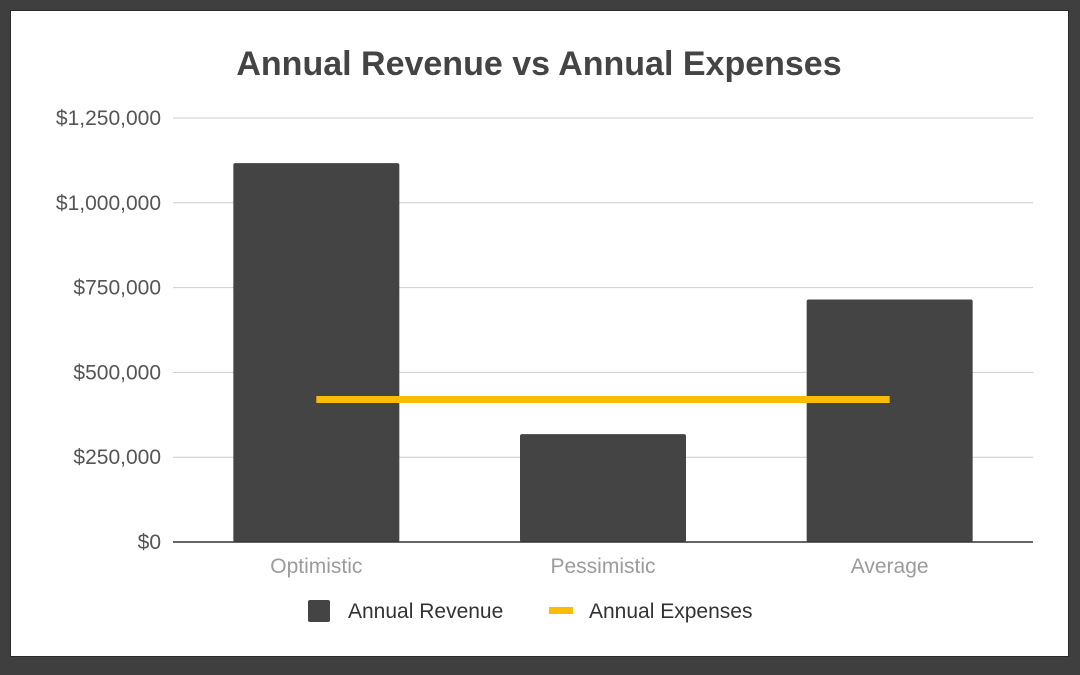  What do you see at coordinates (117, 457) in the screenshot?
I see `y-tick-label: $250,000` at bounding box center [117, 457].